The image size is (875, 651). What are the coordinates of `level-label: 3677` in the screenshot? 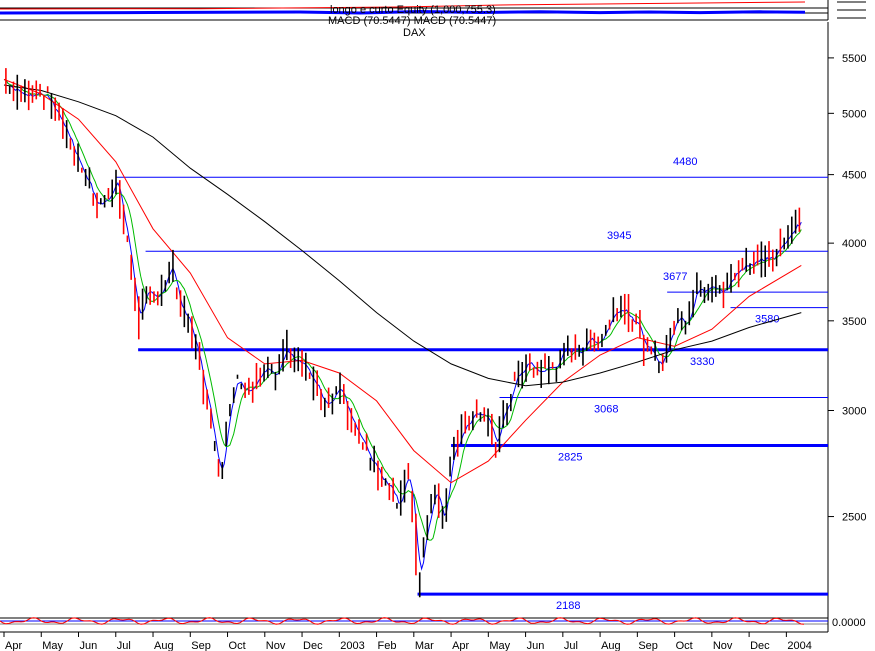 It's located at (675, 277).